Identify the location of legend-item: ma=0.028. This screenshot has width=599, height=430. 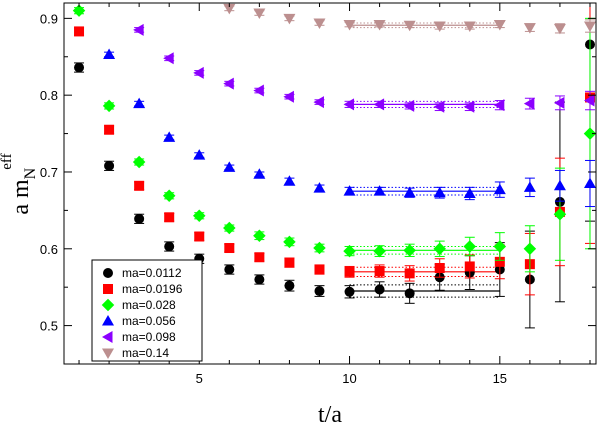
(138, 305).